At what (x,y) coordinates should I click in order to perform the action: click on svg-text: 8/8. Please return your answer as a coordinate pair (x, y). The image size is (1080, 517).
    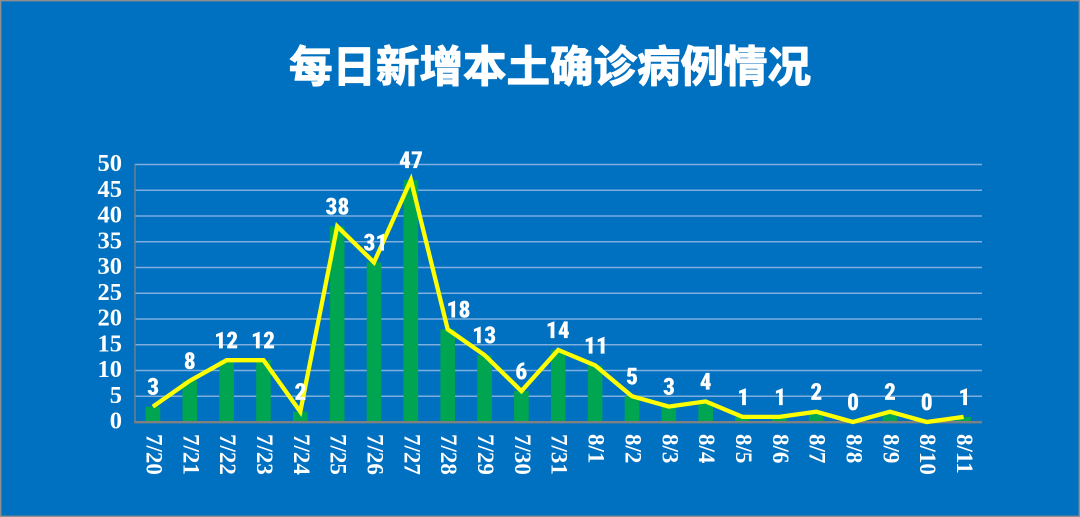
    Looking at the image, I should click on (854, 448).